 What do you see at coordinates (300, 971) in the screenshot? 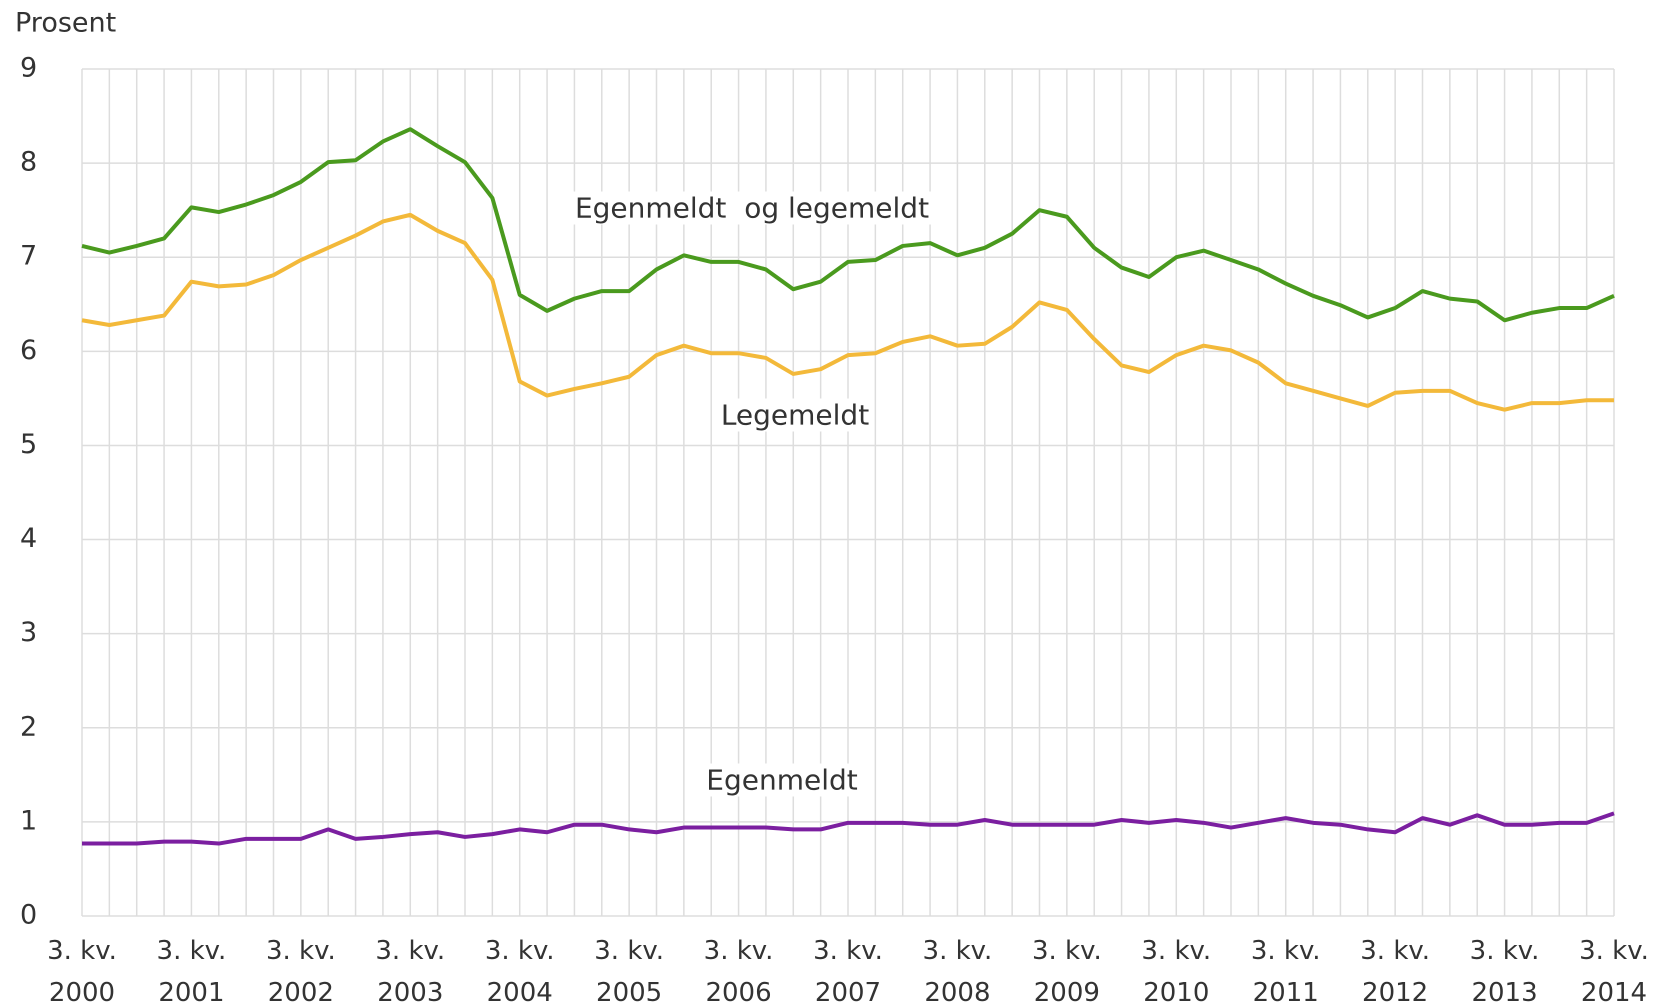
I see `x-tick-label: 3. kv. 2002` at bounding box center [300, 971].